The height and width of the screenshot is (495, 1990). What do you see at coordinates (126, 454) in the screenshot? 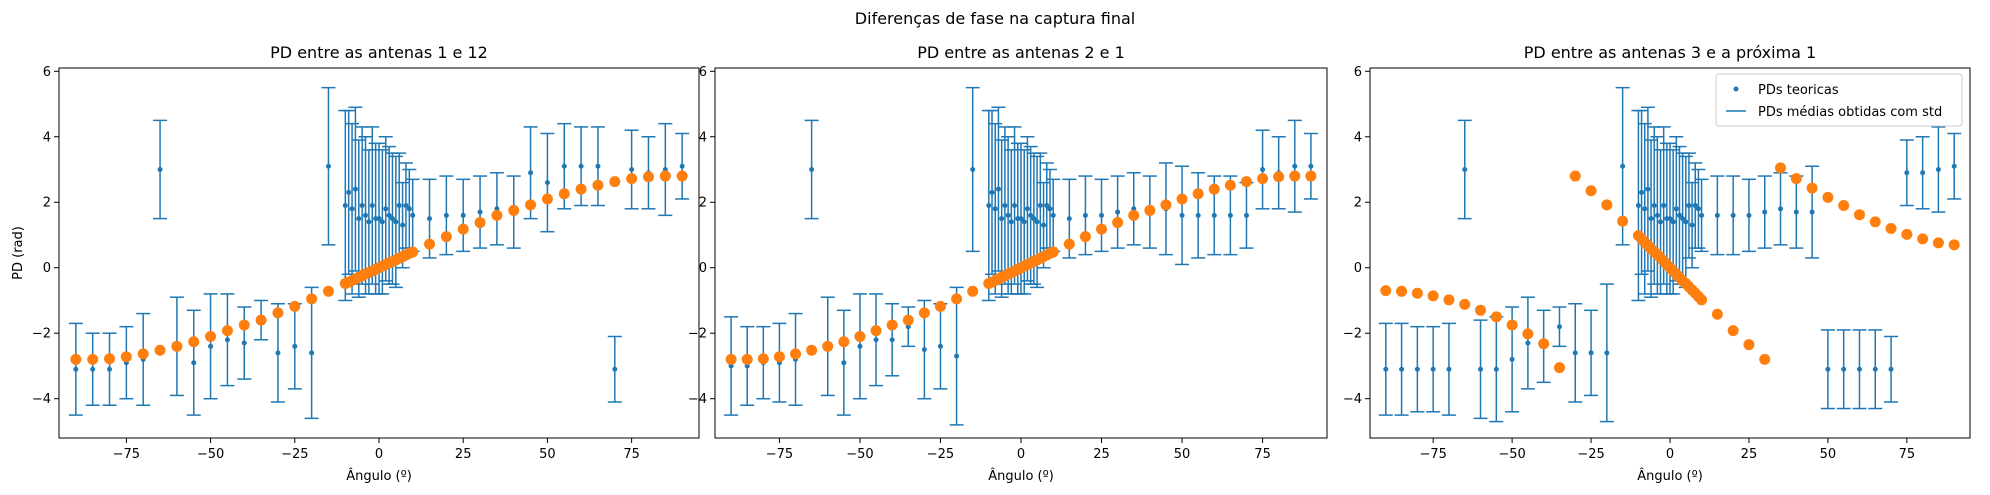
I see `x-tick-label: −75` at bounding box center [126, 454].